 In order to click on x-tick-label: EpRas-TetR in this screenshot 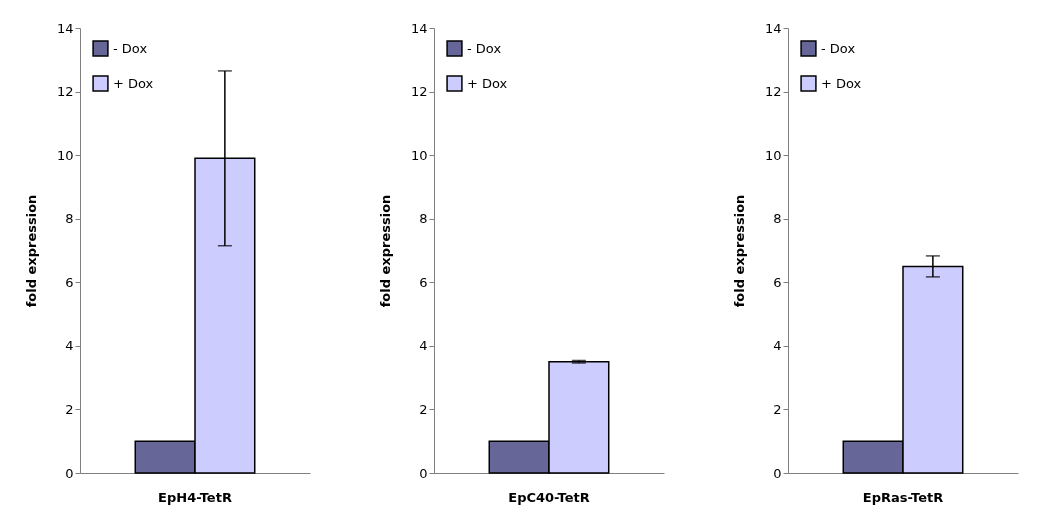, I will do `click(903, 497)`.